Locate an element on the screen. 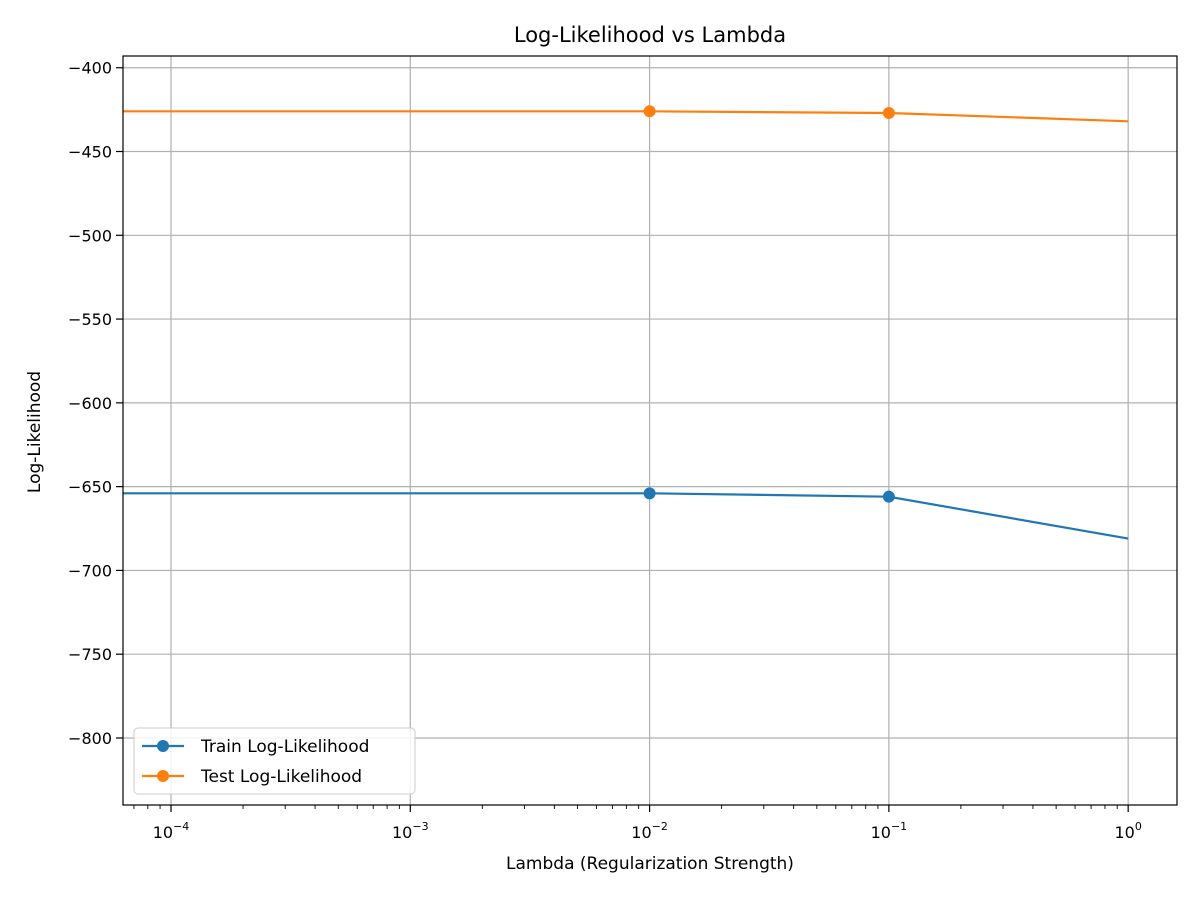 Image resolution: width=1200 pixels, height=900 pixels. legend: Train Log-Likelihood Test Log-Likelihood is located at coordinates (274, 761).